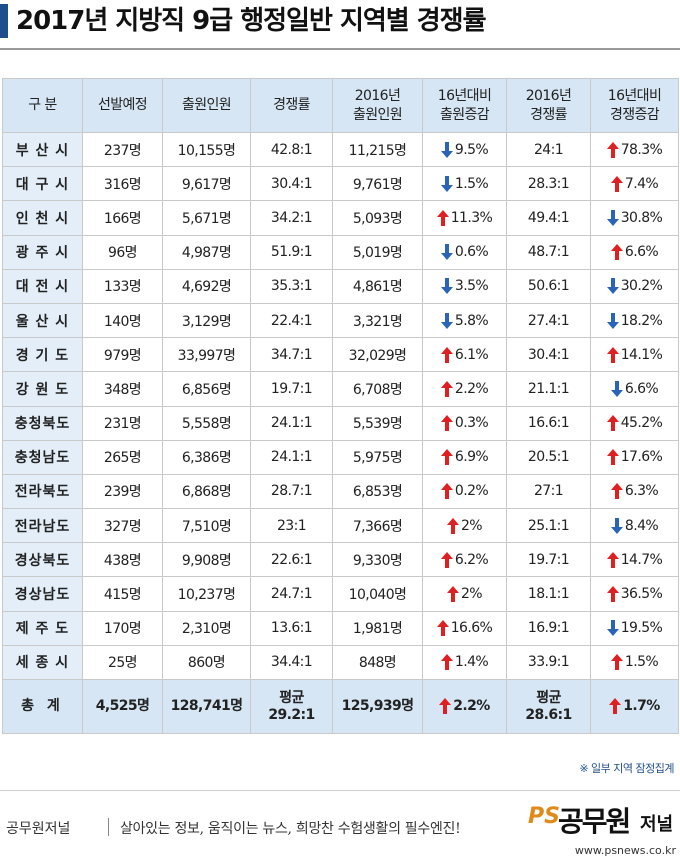 This screenshot has height=863, width=680. Describe the element at coordinates (291, 491) in the screenshot. I see `ratio-cell-text: 28.7:1` at that location.